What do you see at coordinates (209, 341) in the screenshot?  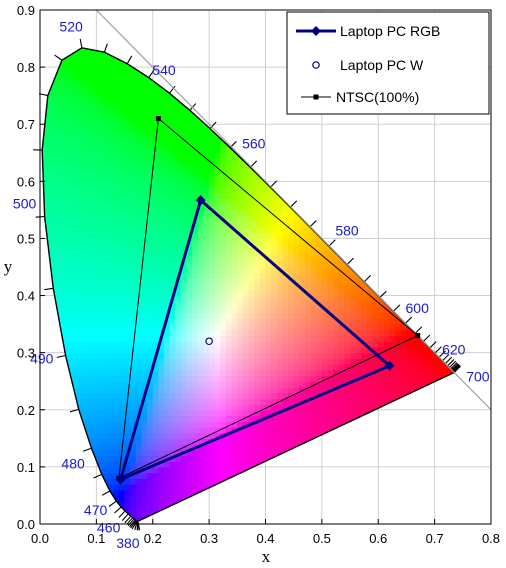 I see `laptop-w-marker` at bounding box center [209, 341].